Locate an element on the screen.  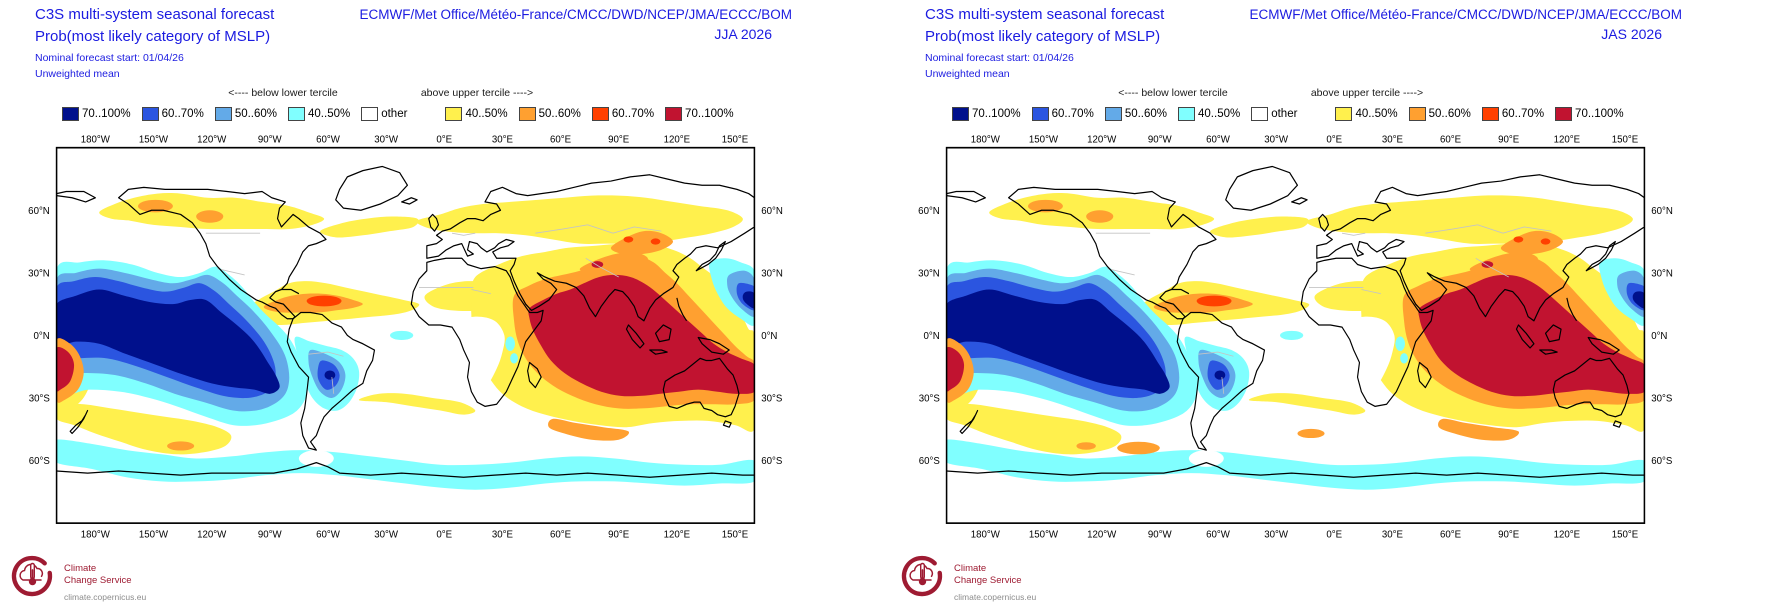
legend-item: other is located at coordinates (384, 114).